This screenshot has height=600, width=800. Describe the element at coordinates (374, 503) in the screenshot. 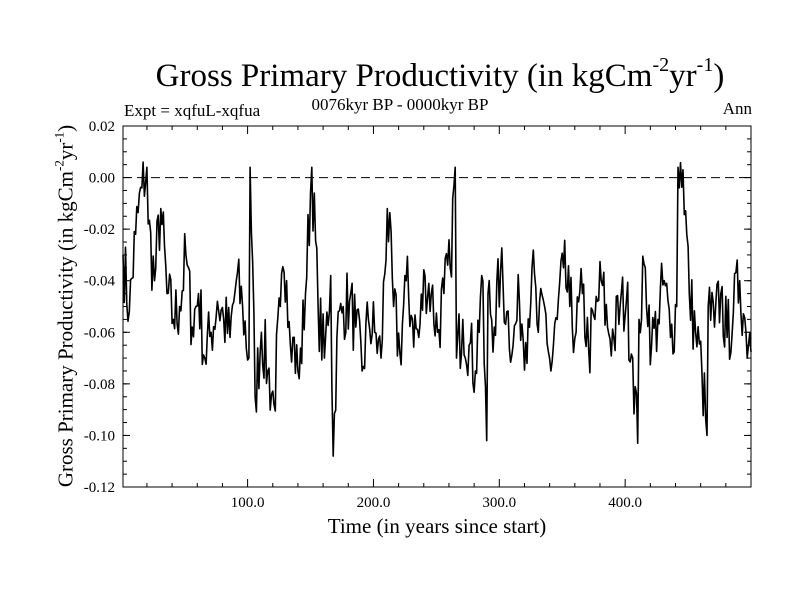

I see `x-tick-label: 200.0` at that location.